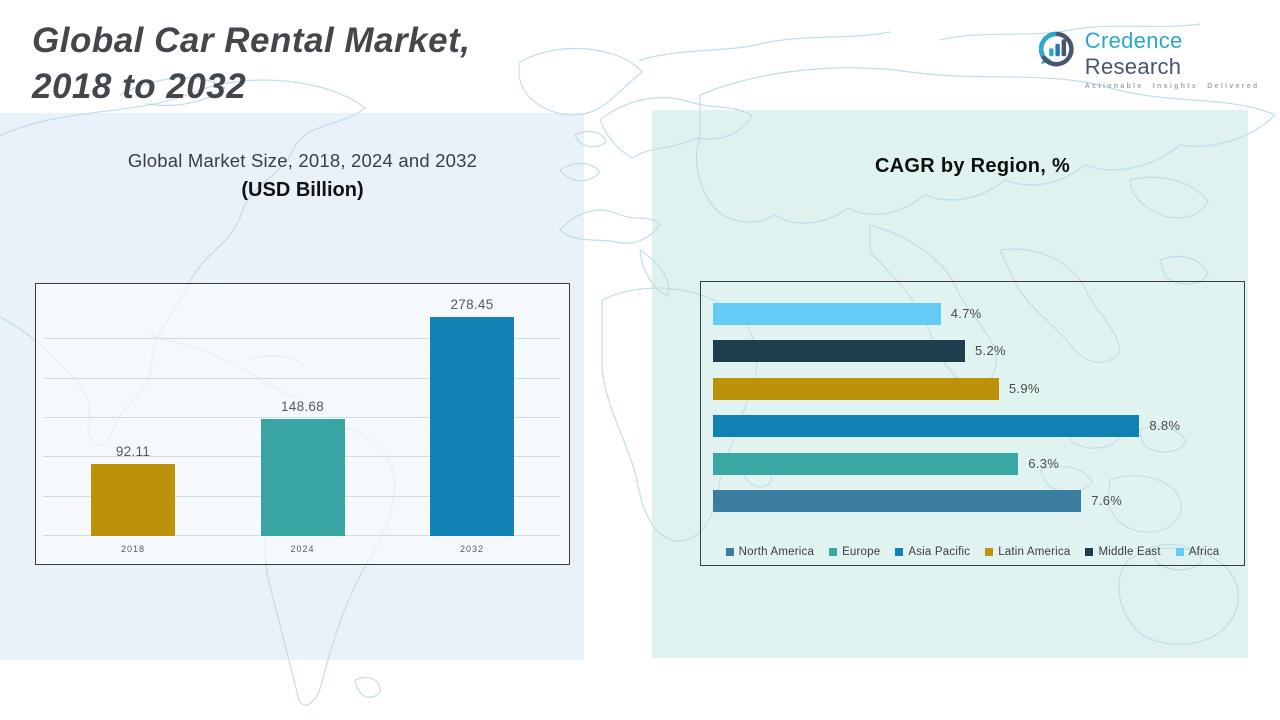  Describe the element at coordinates (302, 477) in the screenshot. I see `bar-2024` at that location.